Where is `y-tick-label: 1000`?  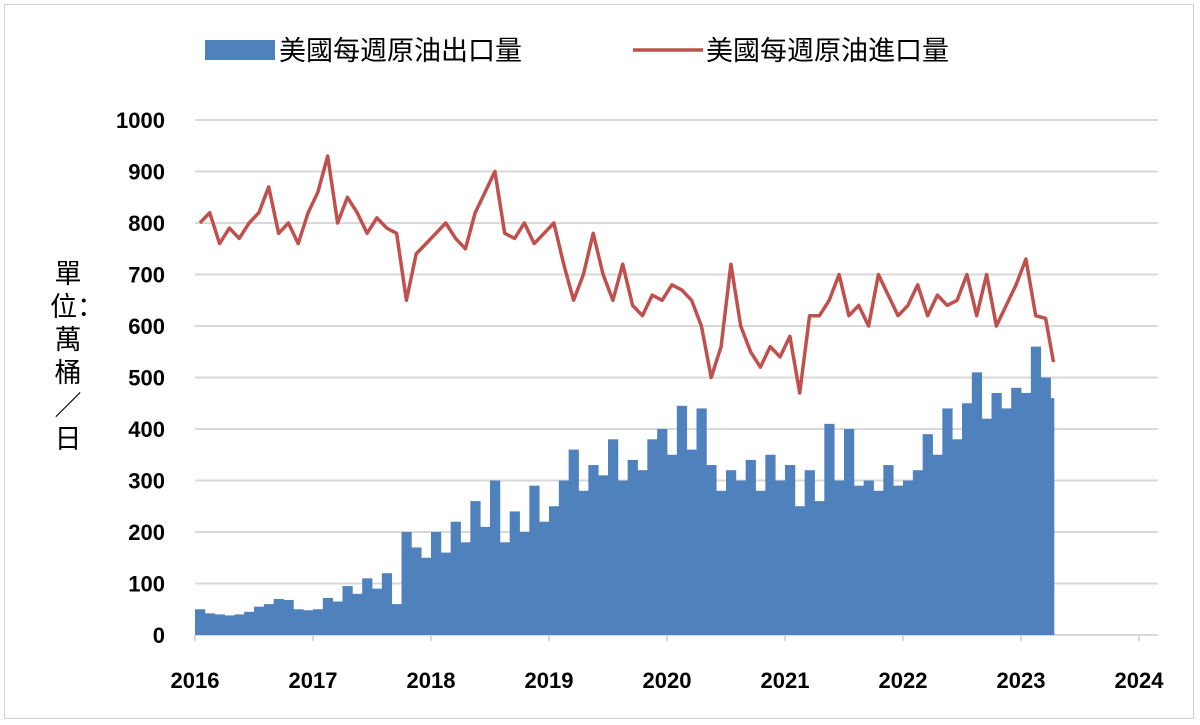
y-tick-label: 1000 is located at coordinates (140, 120).